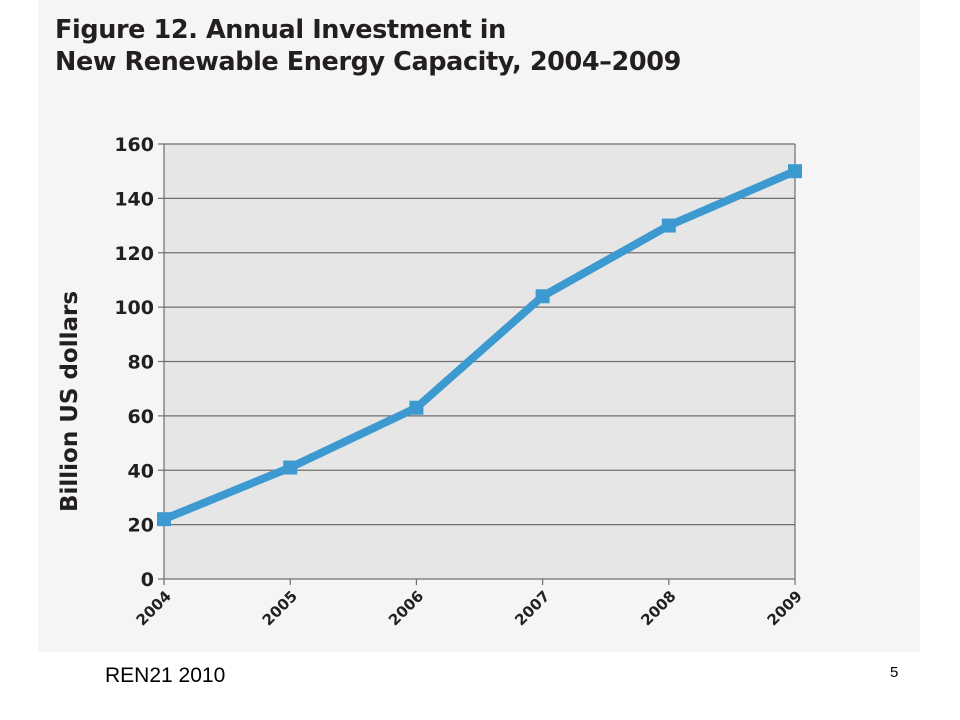 The width and height of the screenshot is (960, 720). I want to click on x-tick-label-2004: 2004, so click(154, 608).